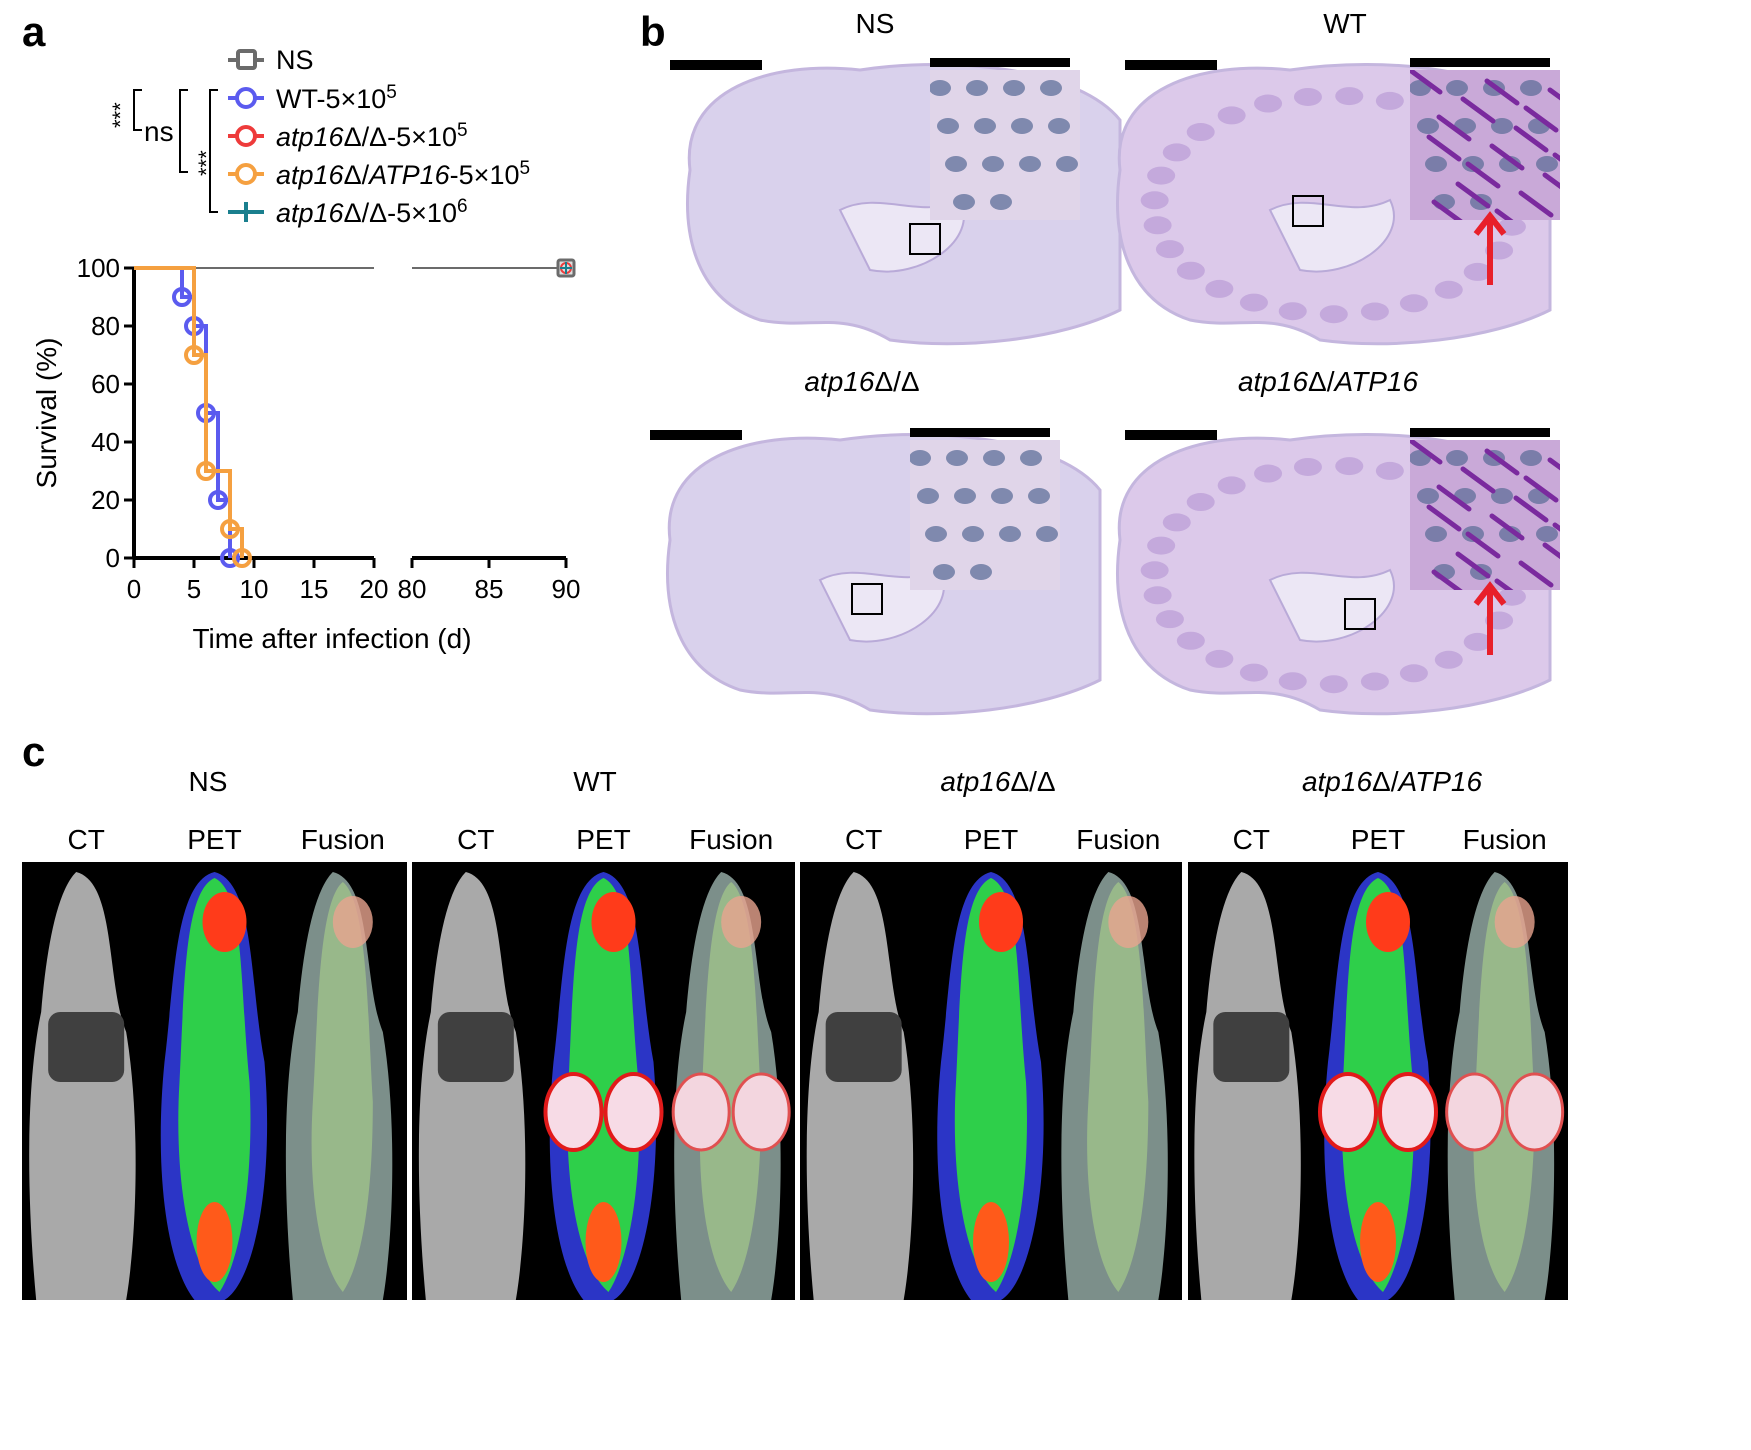 The image size is (1751, 1450). Describe the element at coordinates (105, 326) in the screenshot. I see `y-tick-label: 80` at that location.